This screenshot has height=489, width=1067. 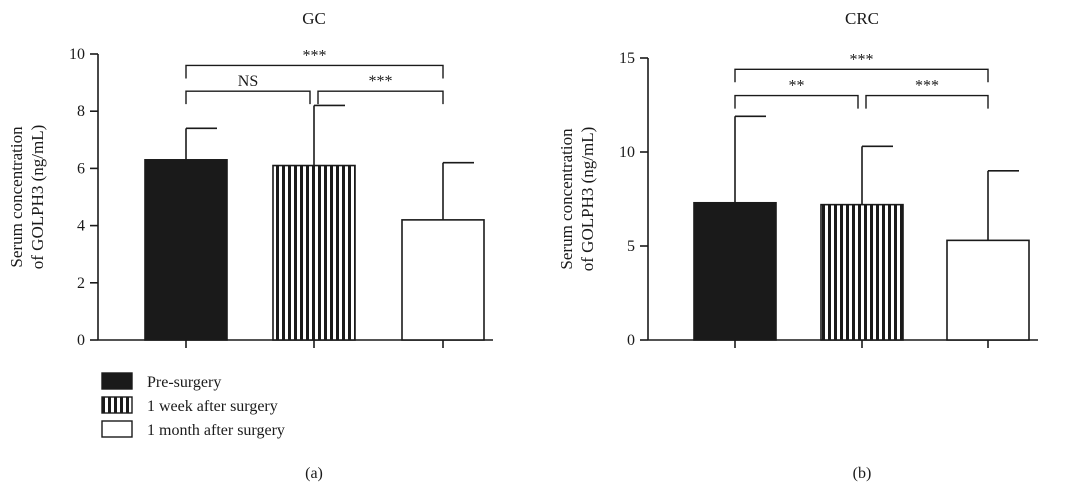 What do you see at coordinates (627, 58) in the screenshot?
I see `y-tick-label: 15` at bounding box center [627, 58].